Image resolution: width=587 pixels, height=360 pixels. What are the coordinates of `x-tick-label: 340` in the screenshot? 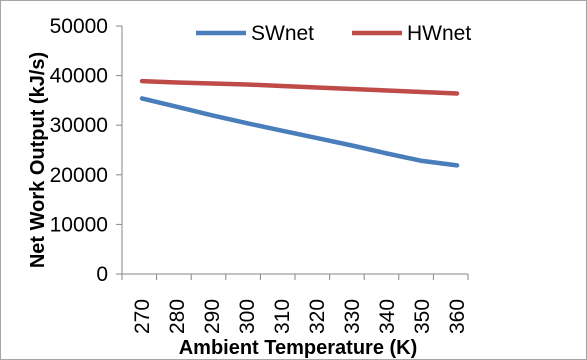 It's located at (387, 316).